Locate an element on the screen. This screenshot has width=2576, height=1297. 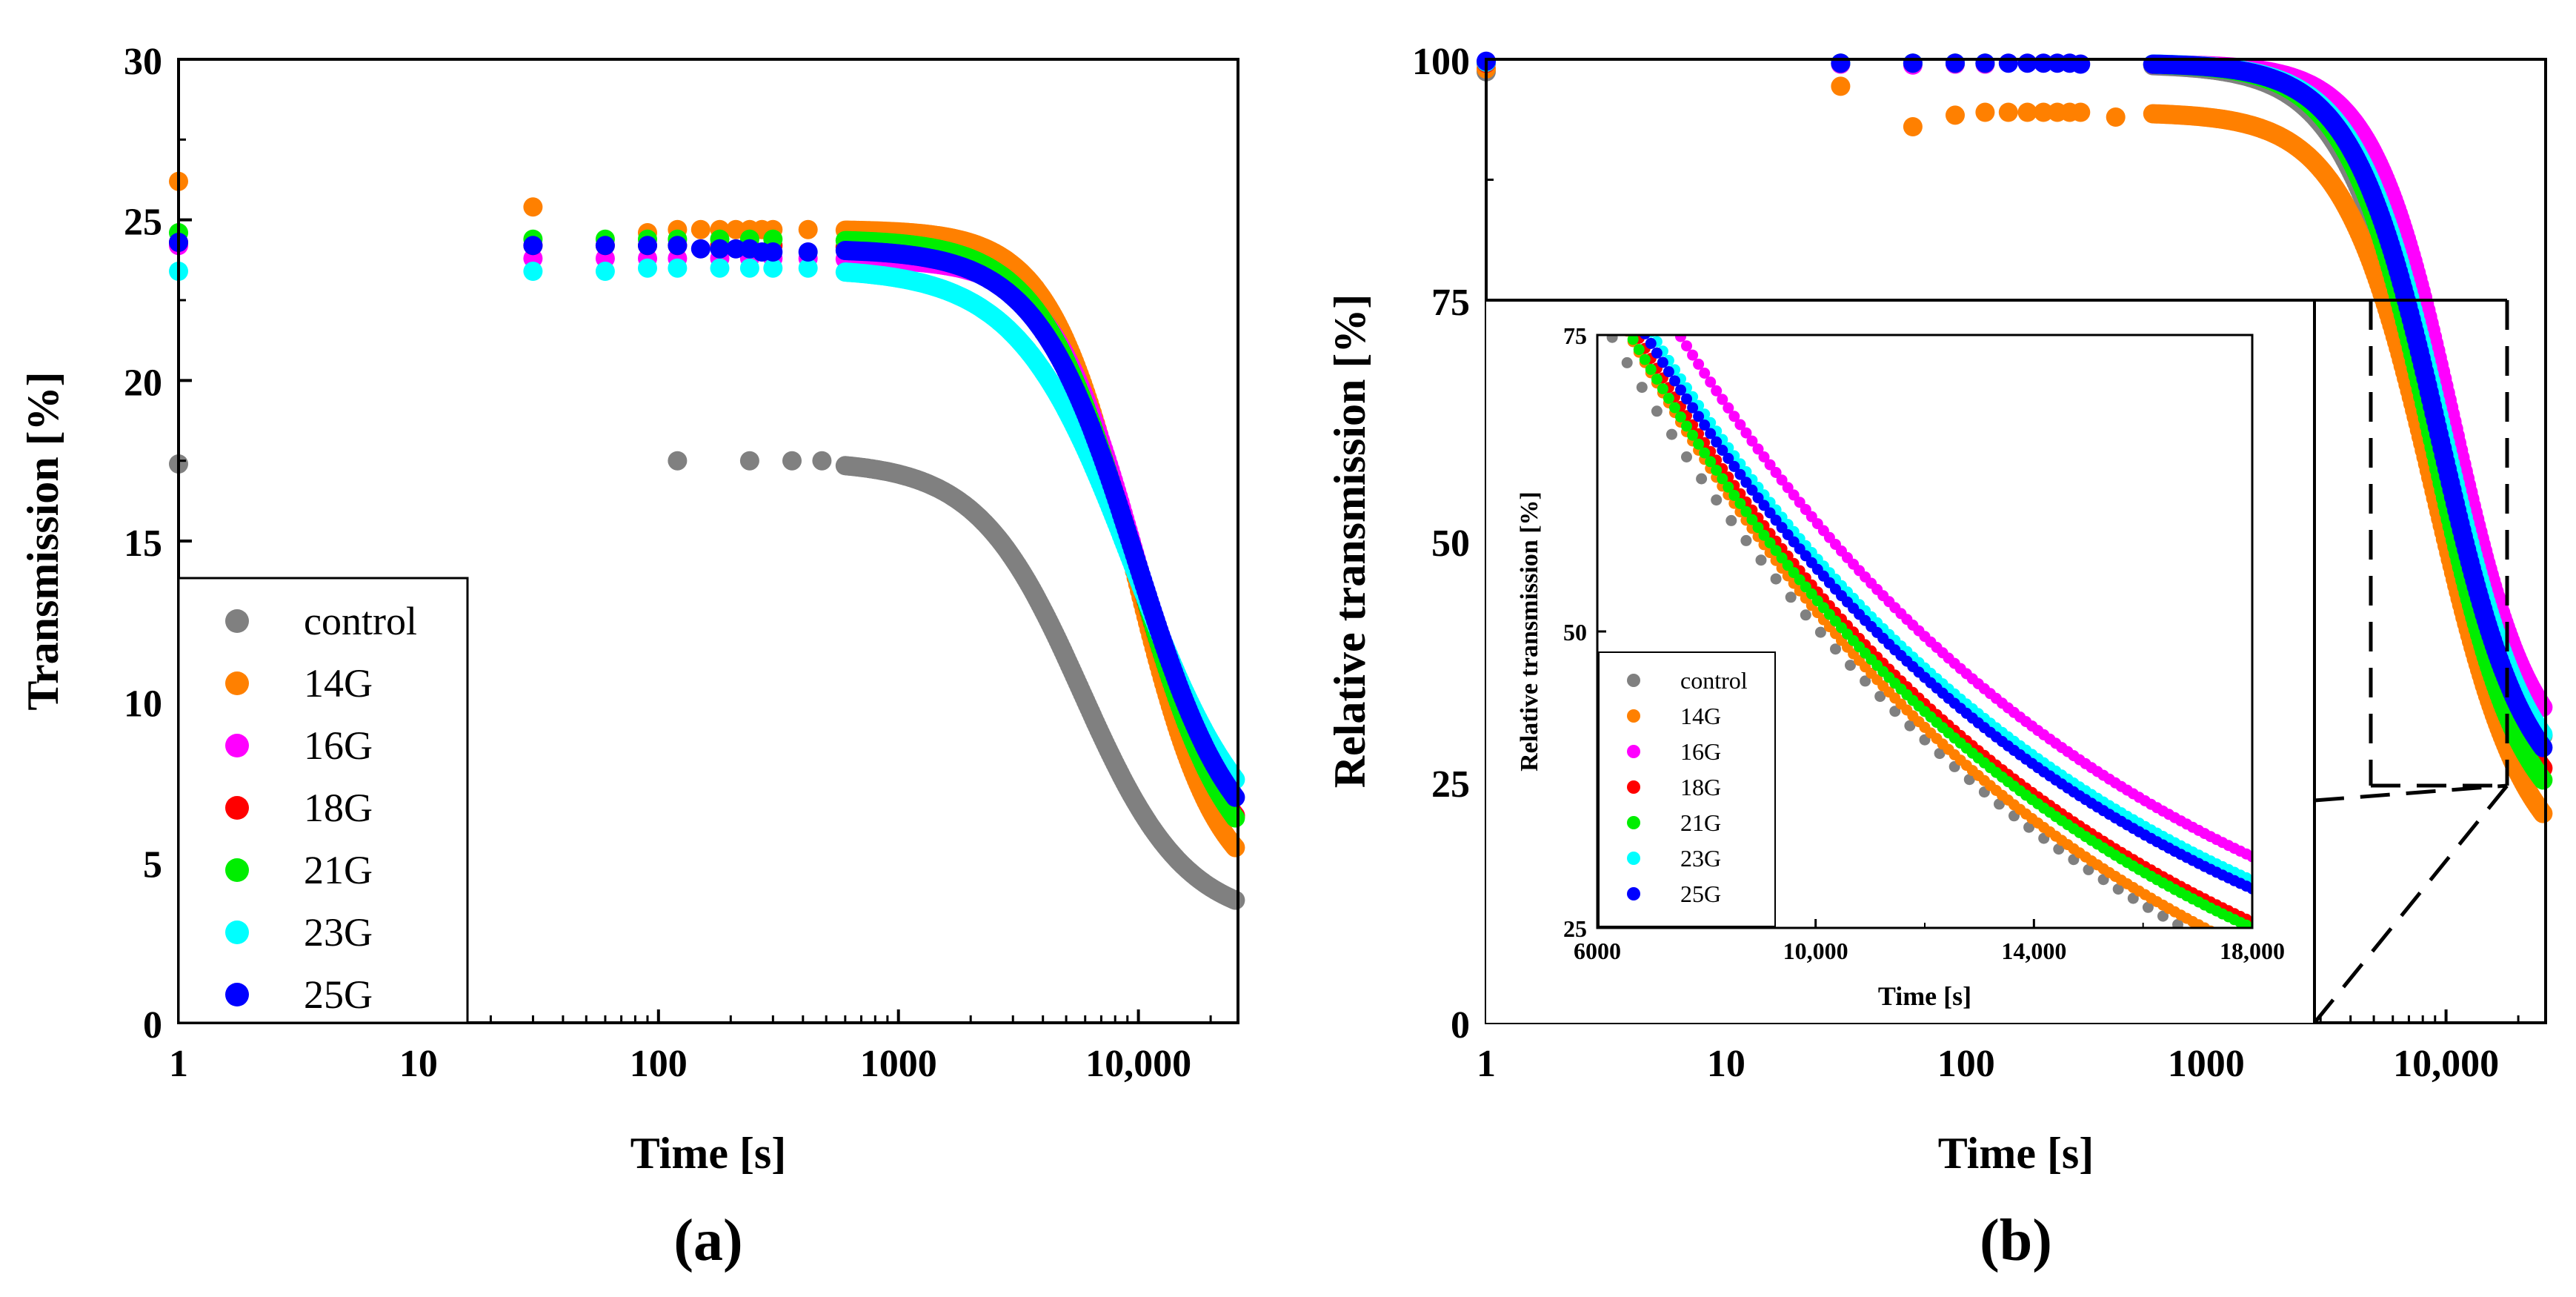
inset-legend-label-25g: 25G is located at coordinates (1701, 893).